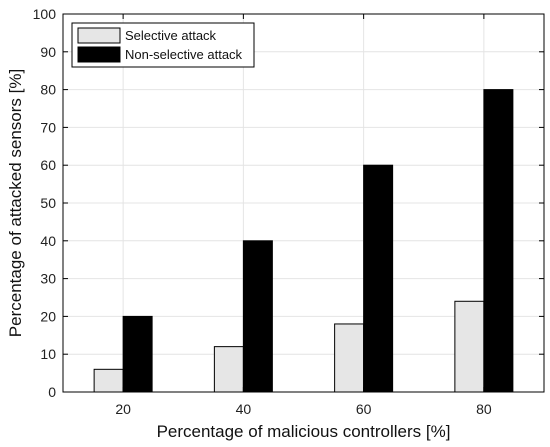 Image resolution: width=550 pixels, height=447 pixels. Describe the element at coordinates (52, 392) in the screenshot. I see `y-tick-label: 0` at that location.